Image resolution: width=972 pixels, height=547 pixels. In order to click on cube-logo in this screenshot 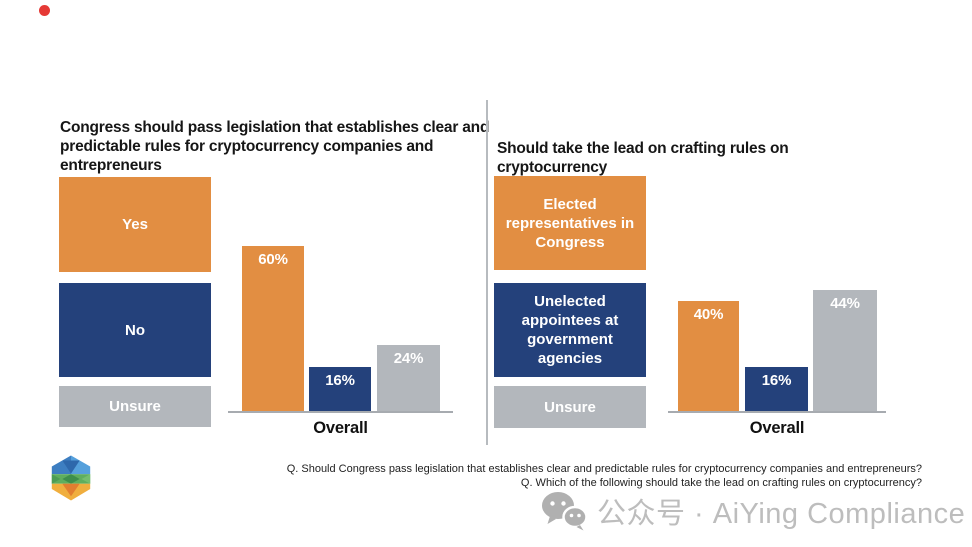, I will do `click(71, 478)`.